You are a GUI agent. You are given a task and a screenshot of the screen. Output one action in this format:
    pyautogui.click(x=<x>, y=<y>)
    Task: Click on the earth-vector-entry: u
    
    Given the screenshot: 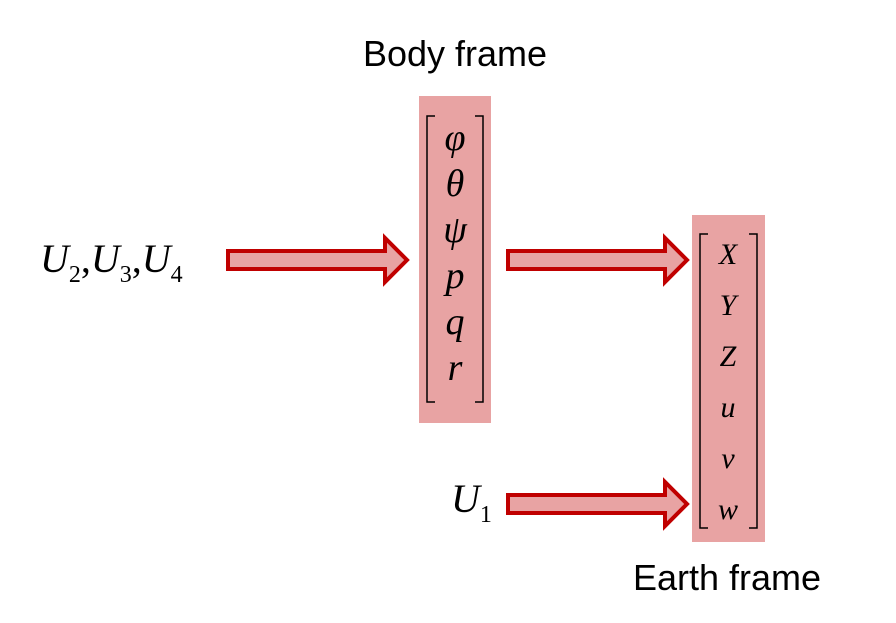 What is the action you would take?
    pyautogui.click(x=728, y=407)
    